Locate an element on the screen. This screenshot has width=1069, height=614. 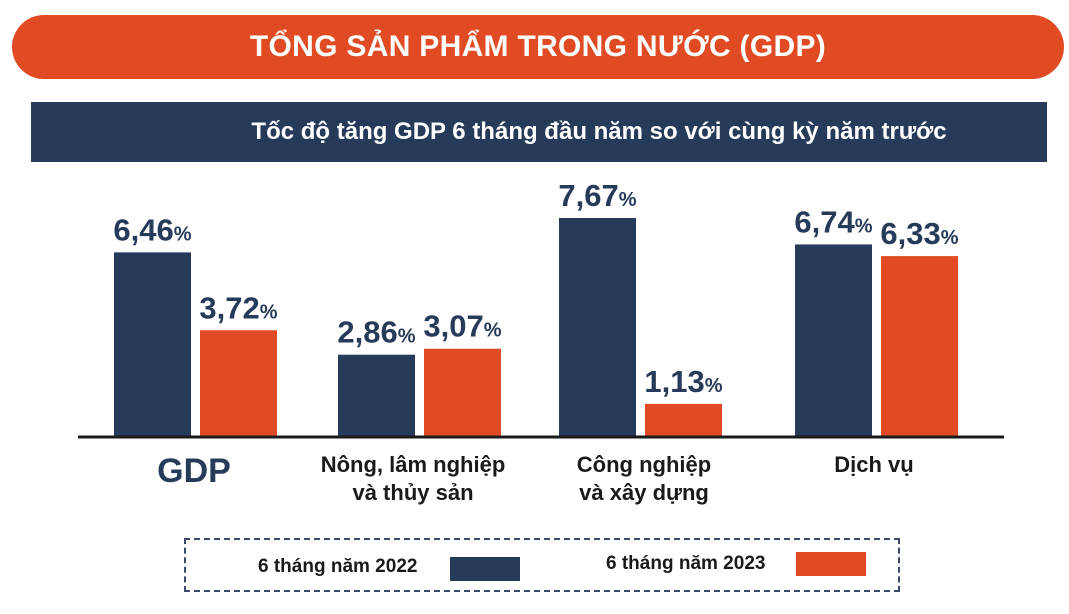
chart-legend: 6 tháng năm 2022 6 tháng năm 2023 is located at coordinates (542, 565).